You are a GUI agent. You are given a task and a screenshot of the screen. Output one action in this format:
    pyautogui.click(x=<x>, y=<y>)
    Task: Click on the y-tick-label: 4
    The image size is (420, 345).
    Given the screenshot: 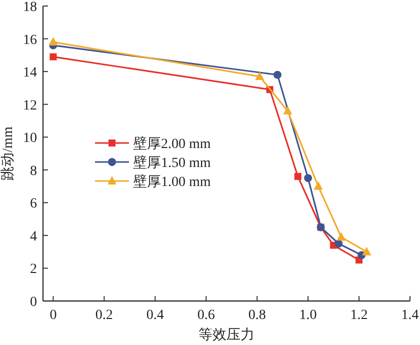 What is the action you would take?
    pyautogui.click(x=33, y=236)
    